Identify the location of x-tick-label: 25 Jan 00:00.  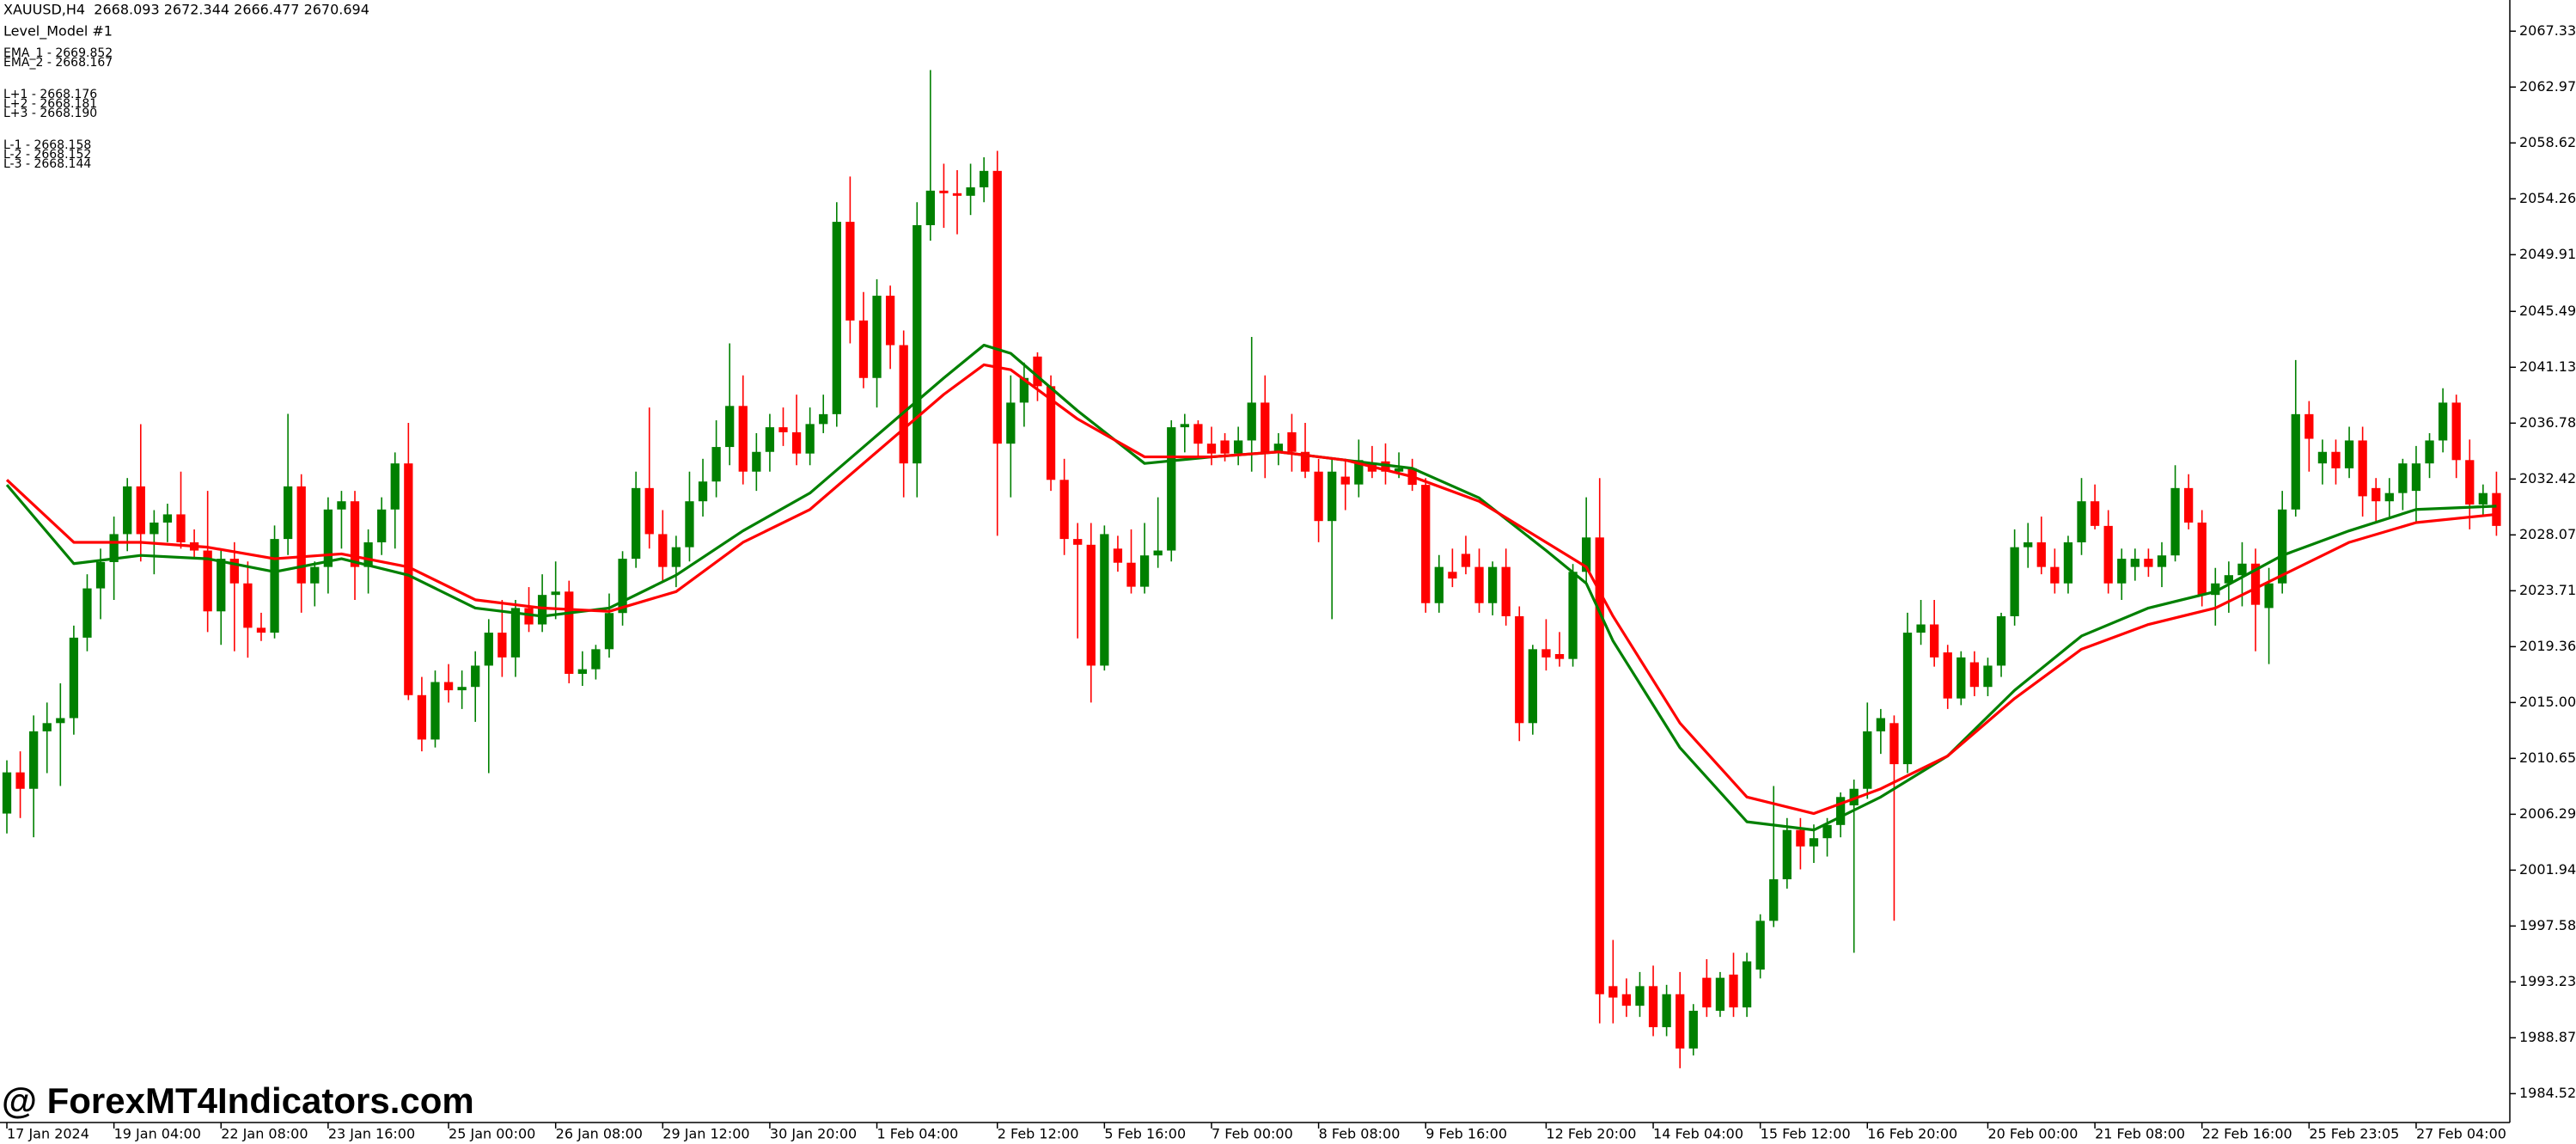
(492, 1134).